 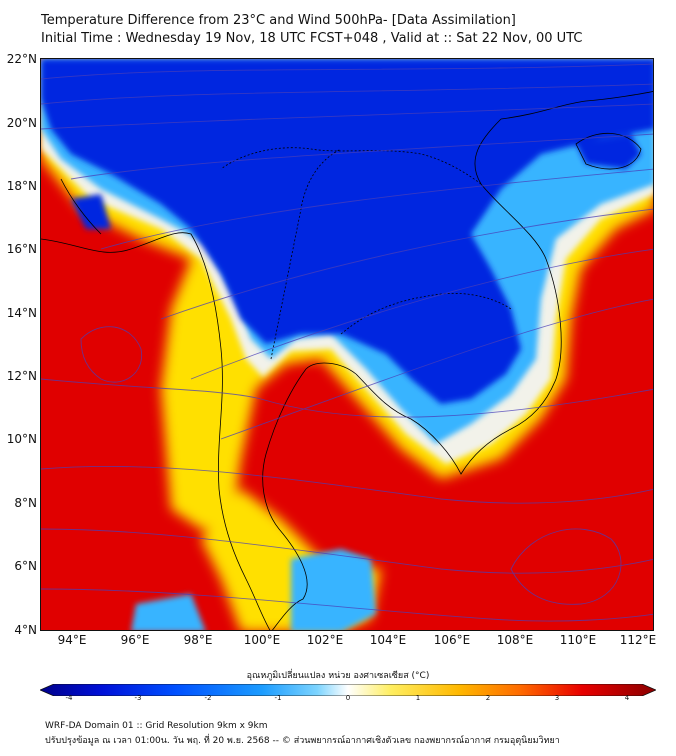 I want to click on lat-label-6: 6°N, so click(x=25, y=566).